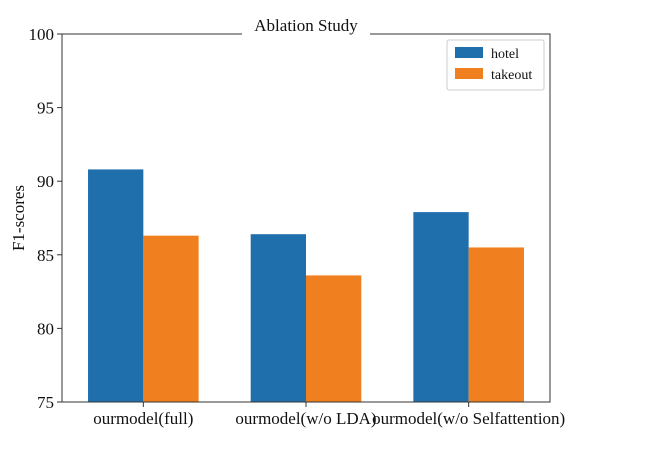 This screenshot has width=655, height=450. I want to click on x-tick-label-2: ourmodel(w/o Selfattention), so click(468, 418).